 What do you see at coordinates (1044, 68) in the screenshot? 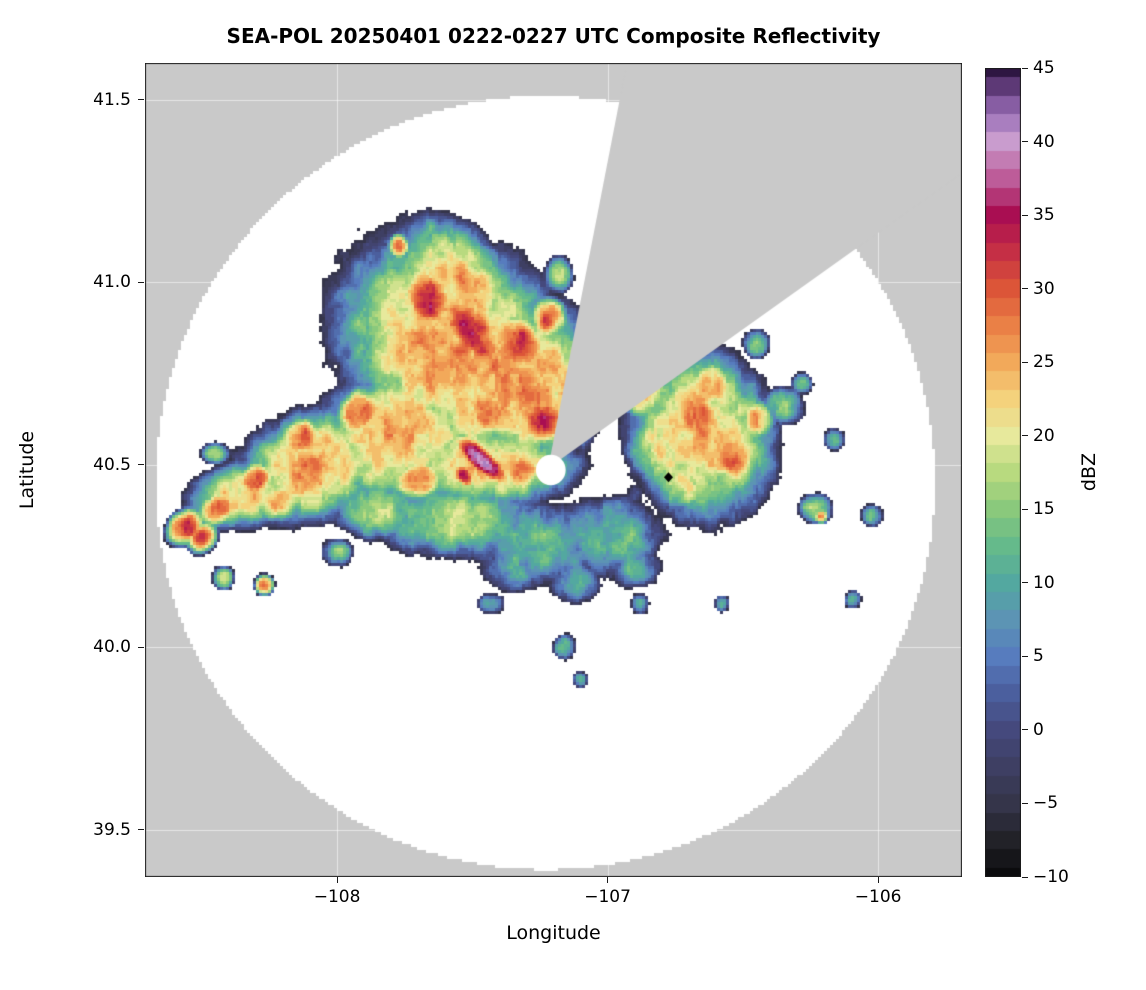
I see `colorbar-tick-label: 45` at bounding box center [1044, 68].